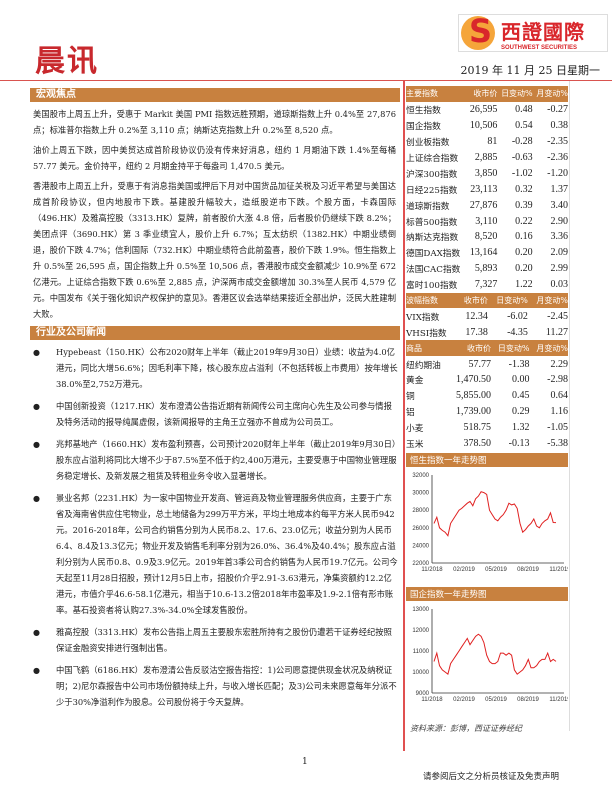 Image resolution: width=612 pixels, height=792 pixels. Describe the element at coordinates (305, 762) in the screenshot. I see `page-number: 1` at that location.